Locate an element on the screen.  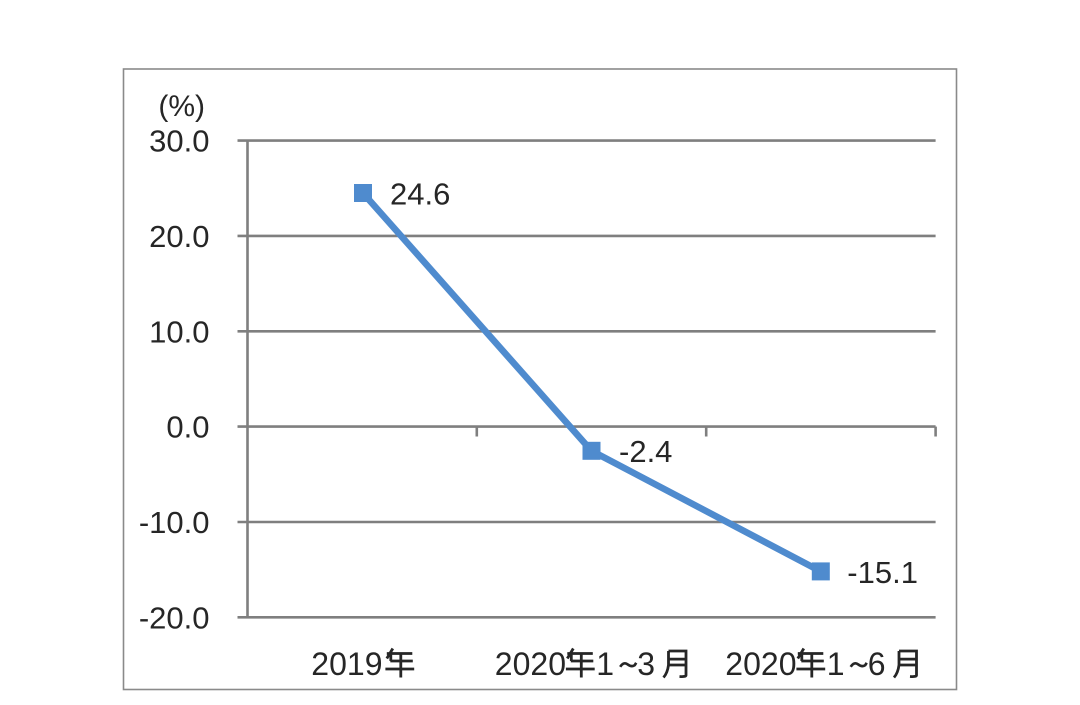
svg-text: 24.6 is located at coordinates (420, 193).